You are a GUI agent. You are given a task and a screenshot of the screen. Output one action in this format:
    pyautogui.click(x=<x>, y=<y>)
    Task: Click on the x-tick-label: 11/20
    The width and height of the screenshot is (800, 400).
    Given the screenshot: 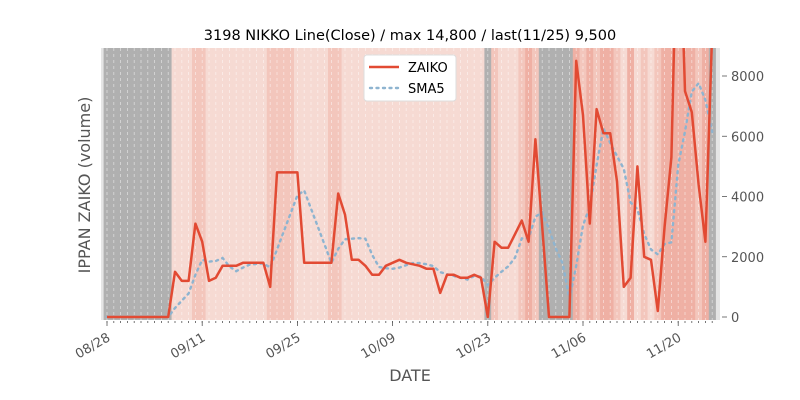 What is the action you would take?
    pyautogui.click(x=664, y=346)
    